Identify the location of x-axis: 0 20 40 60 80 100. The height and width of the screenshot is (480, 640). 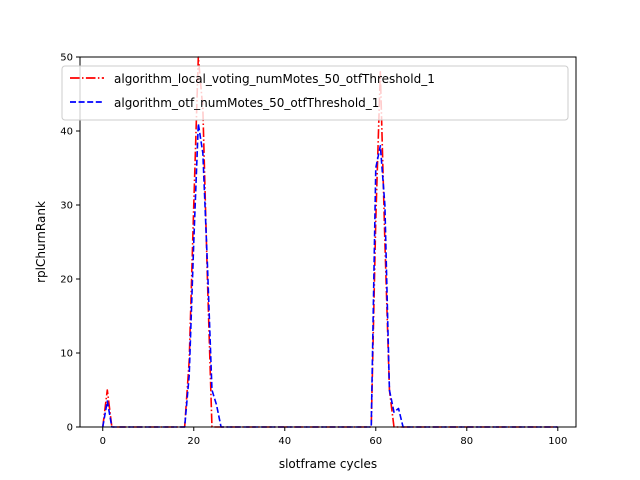
(333, 437).